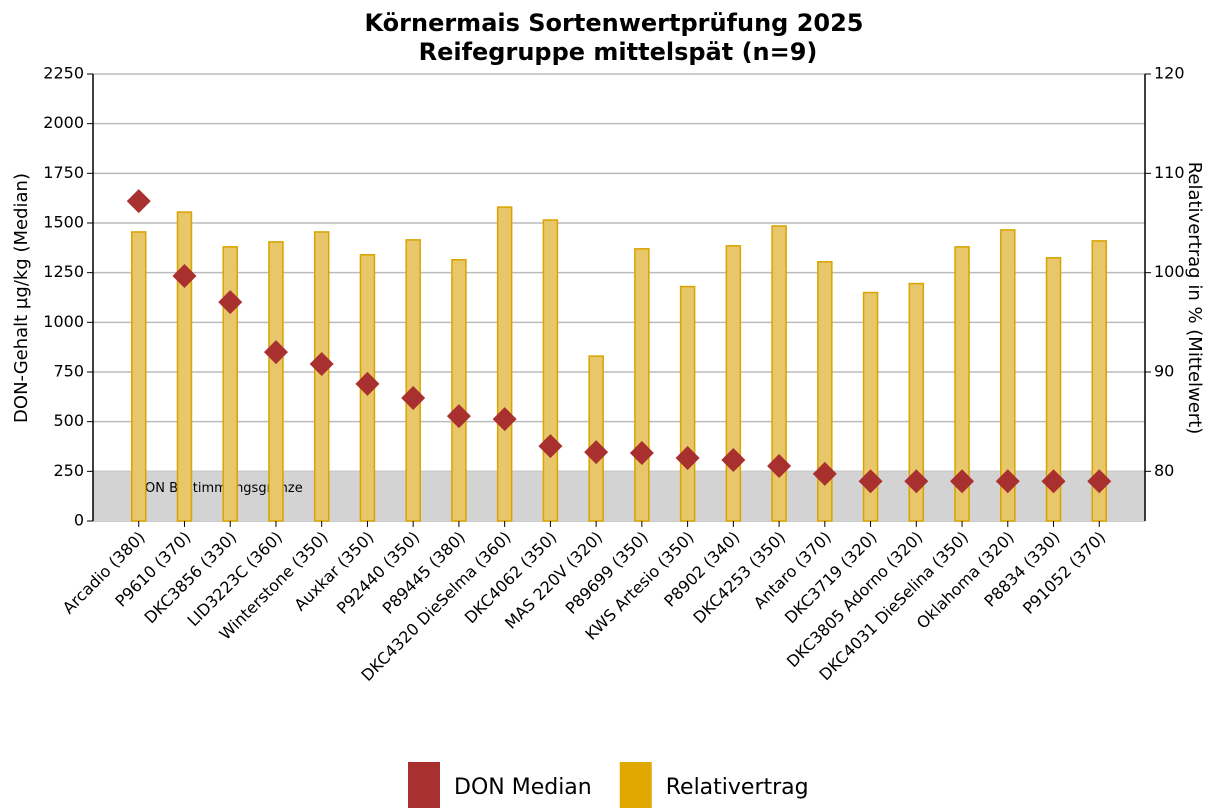 The height and width of the screenshot is (810, 1208). Describe the element at coordinates (333, 571) in the screenshot. I see `x-tick-label: Auxkar (350)` at that location.